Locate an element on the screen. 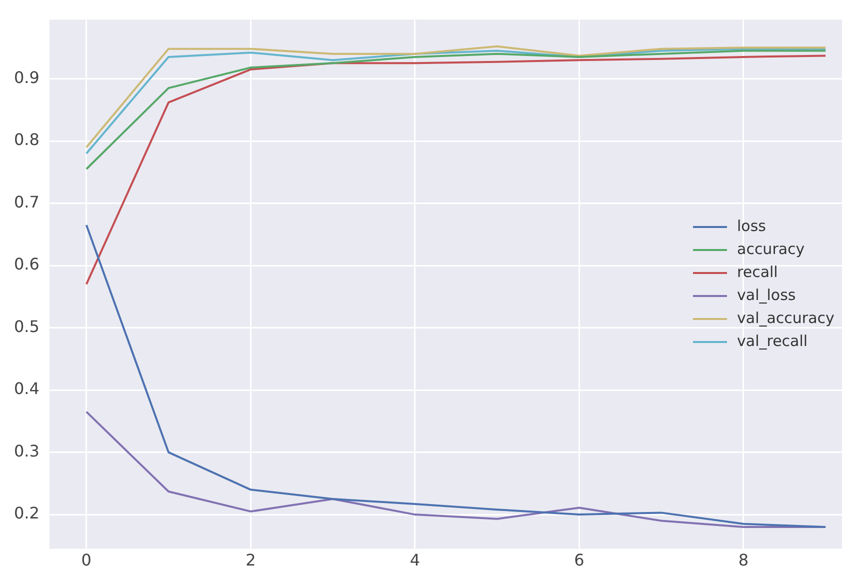 The width and height of the screenshot is (844, 578). legend-label: recall is located at coordinates (757, 273).